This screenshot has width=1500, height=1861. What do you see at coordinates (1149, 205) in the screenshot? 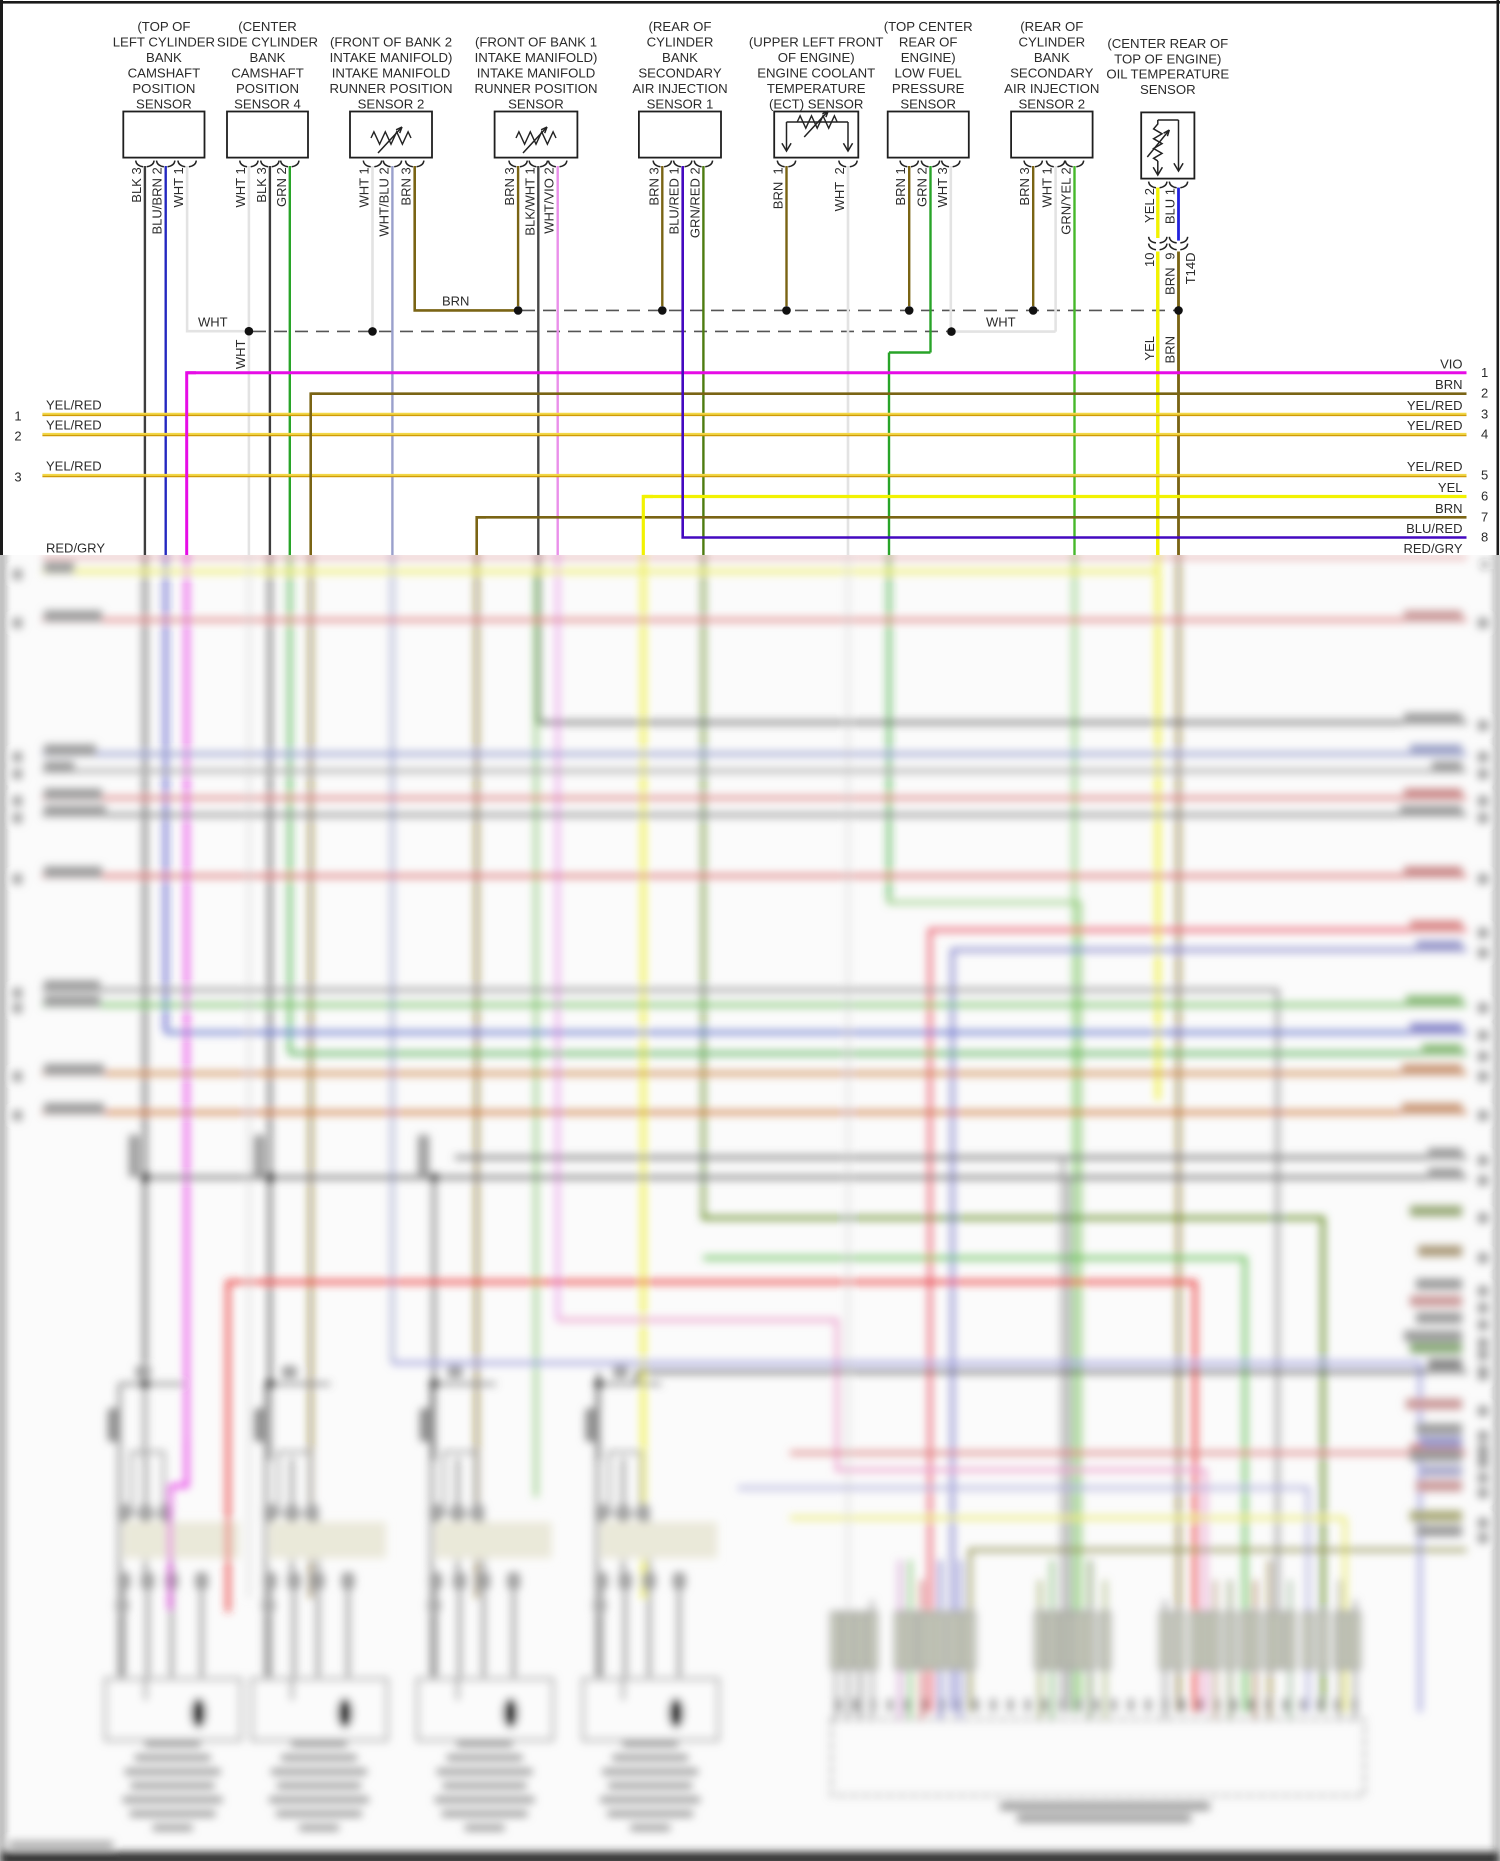
I see `svg-text: YEL 2` at bounding box center [1149, 205].